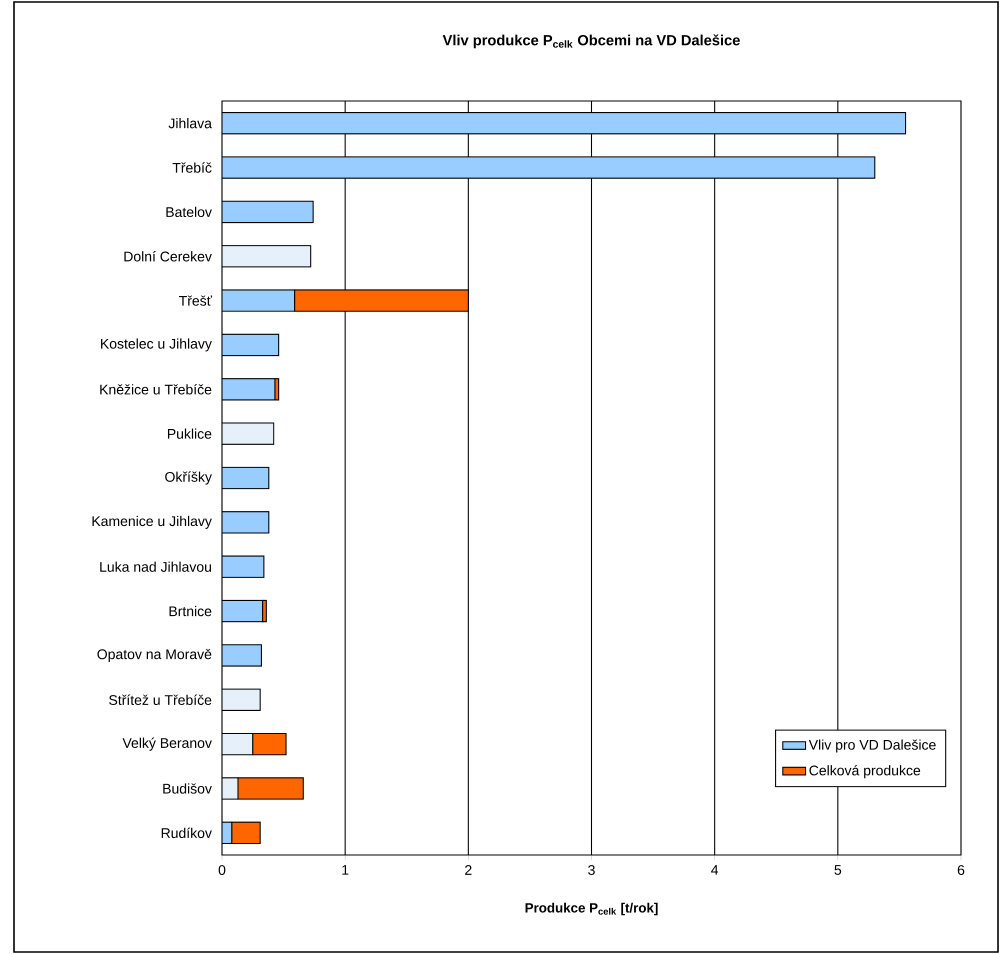 The width and height of the screenshot is (1000, 954). I want to click on y-tick-label: Rudíkov, so click(187, 833).